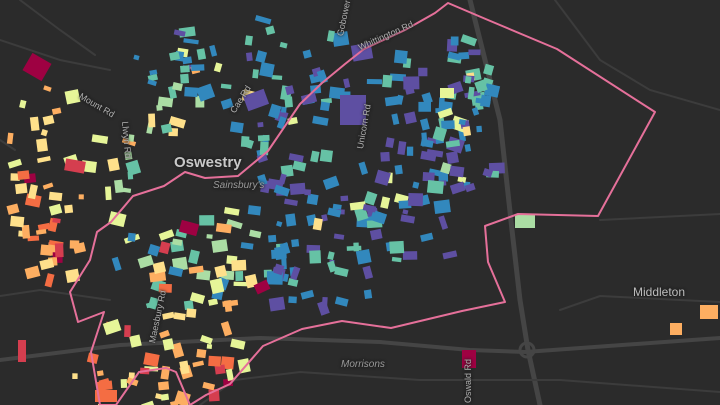  What do you see at coordinates (468, 380) in the screenshot?
I see `road-label-oswald-rd: Oswald Rd` at bounding box center [468, 380].